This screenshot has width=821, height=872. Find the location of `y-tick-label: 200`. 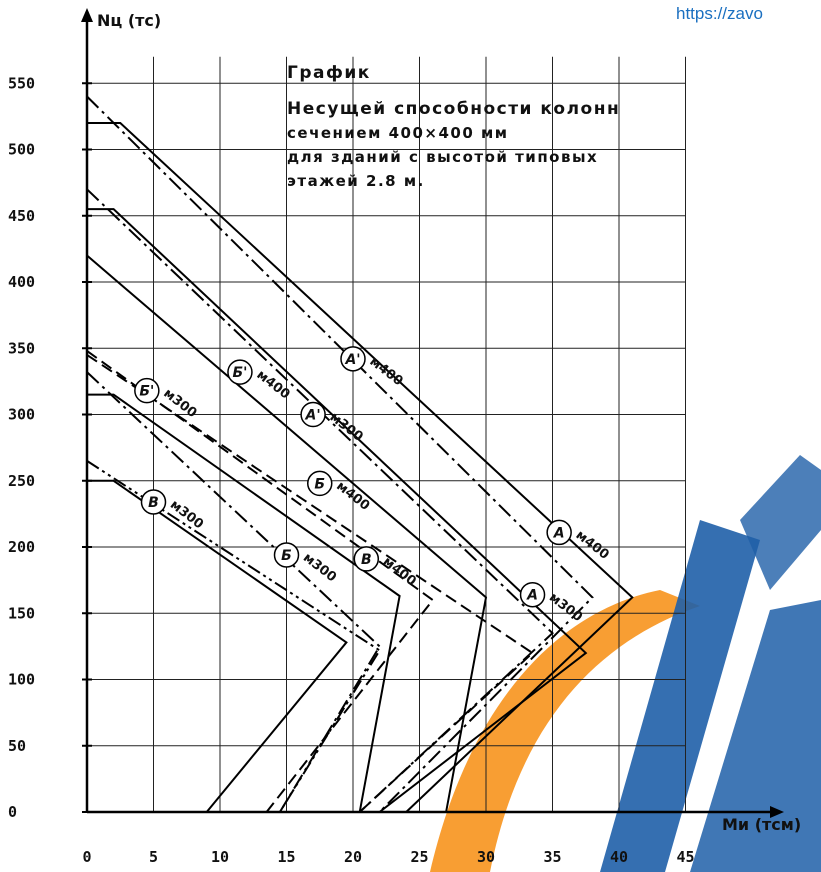

y-tick-label: 200 is located at coordinates (21, 547).